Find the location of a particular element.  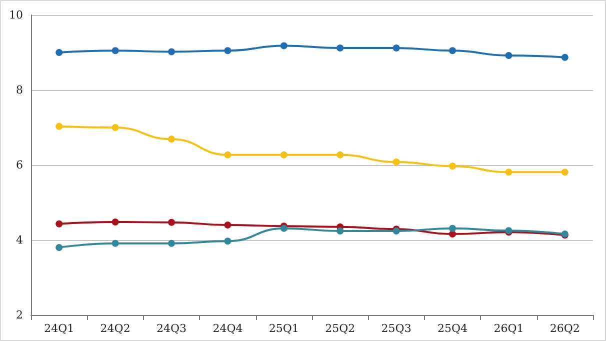

x-tick-label: 24Q2 is located at coordinates (115, 328).